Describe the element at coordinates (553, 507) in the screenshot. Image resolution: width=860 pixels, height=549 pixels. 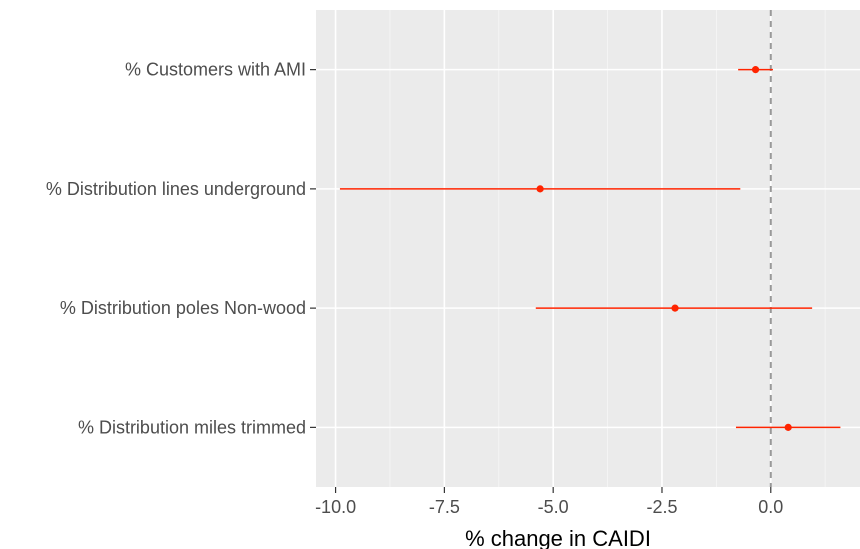
I see `x-tick-label: -5.0` at that location.